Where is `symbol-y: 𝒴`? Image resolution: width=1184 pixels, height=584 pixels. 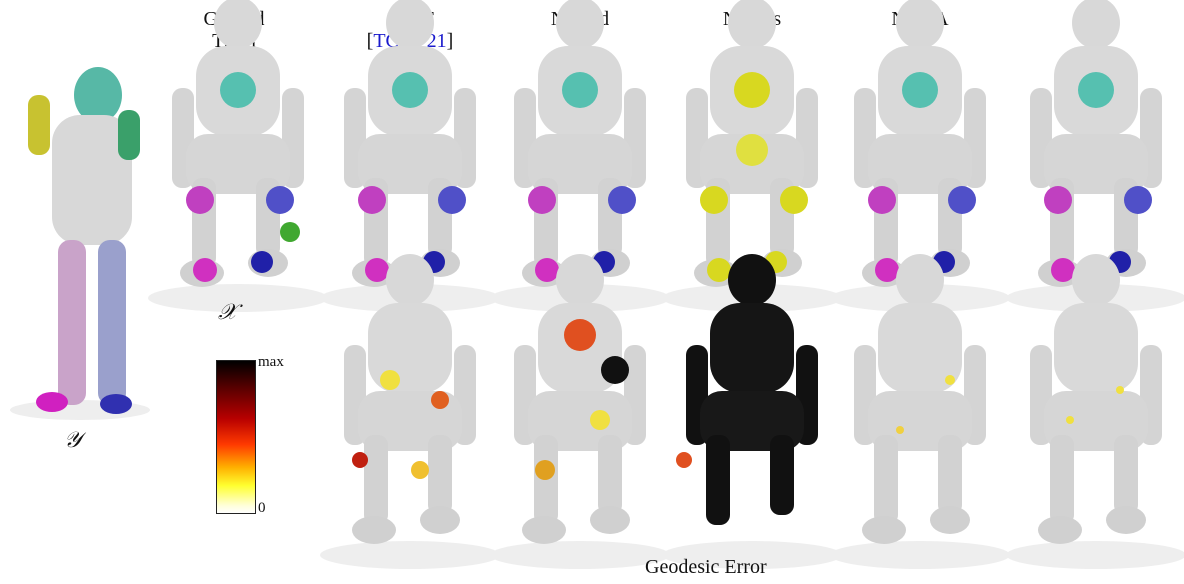 symbol-y: 𝒴 is located at coordinates (73, 440).